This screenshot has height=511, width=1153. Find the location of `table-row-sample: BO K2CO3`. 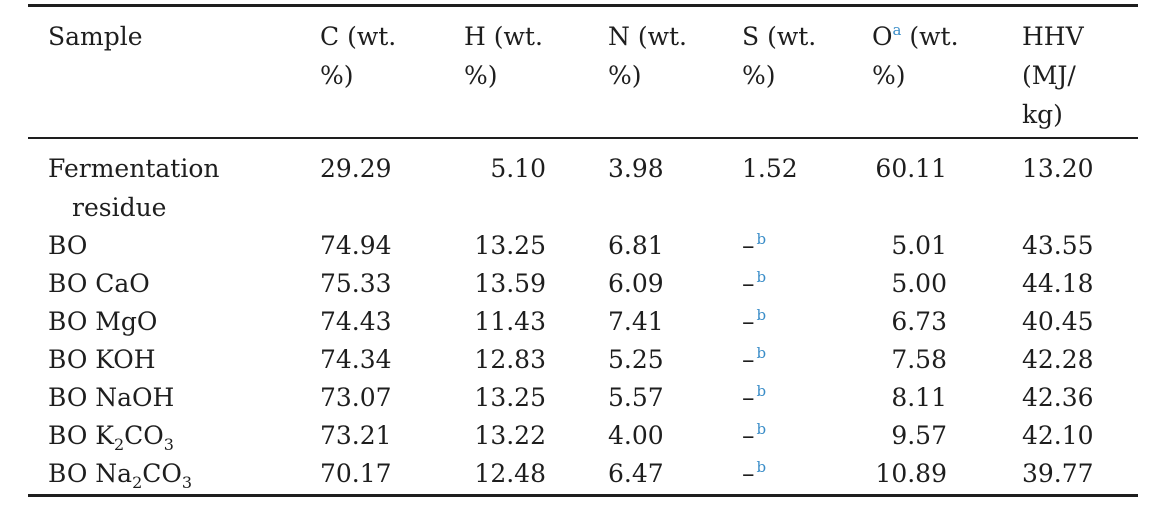

table-row-sample: BO K2CO3 is located at coordinates (111, 437).